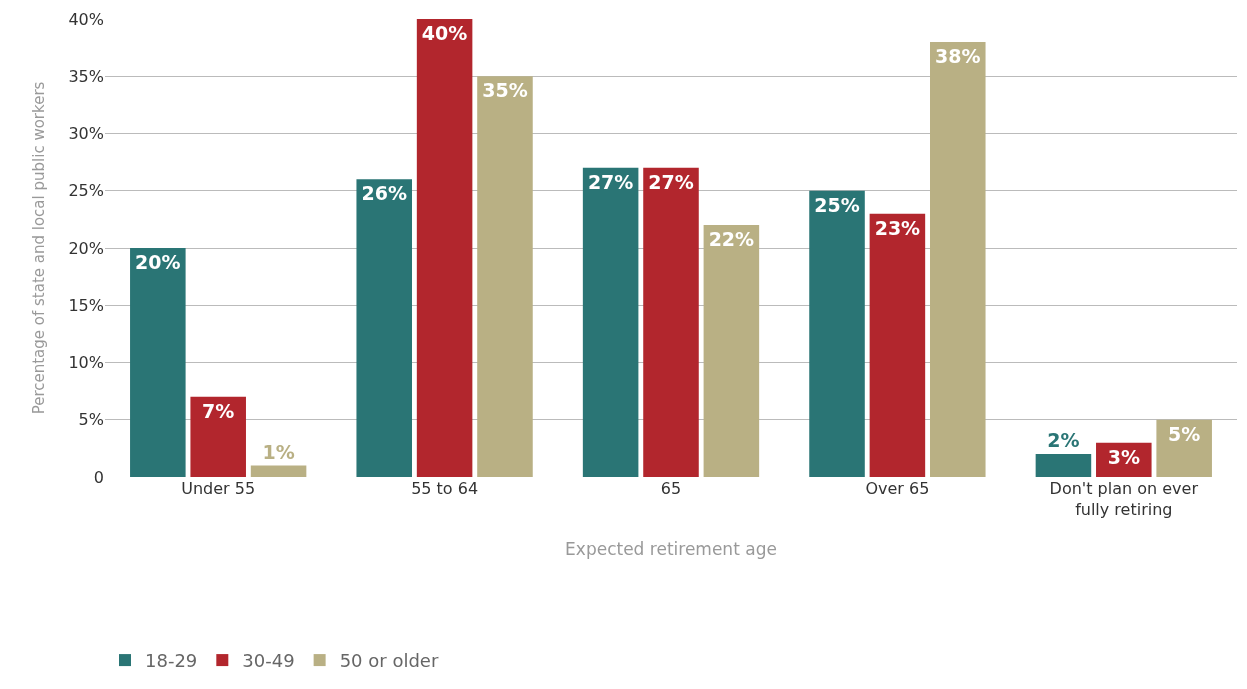 This screenshot has height=689, width=1247. Describe the element at coordinates (86, 305) in the screenshot. I see `y-tick-label: 15%` at that location.